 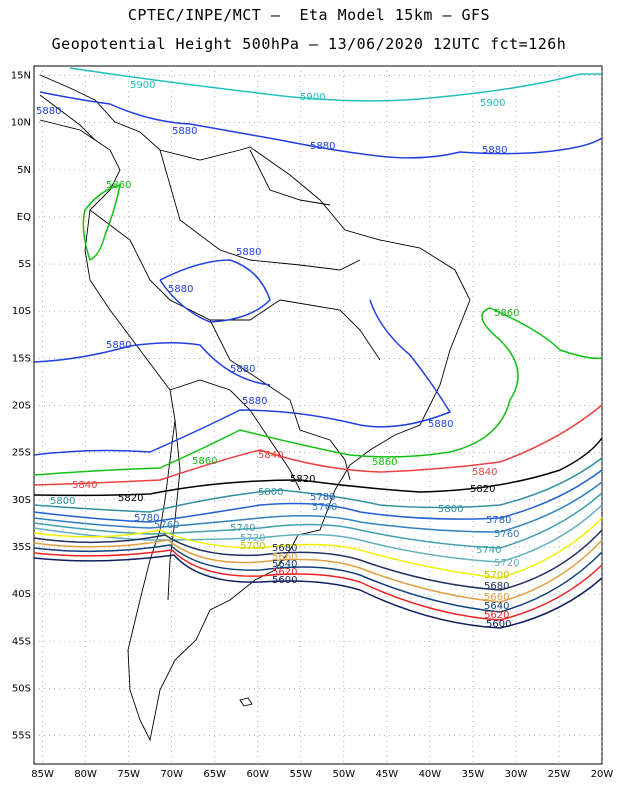 I want to click on lat-tick-label: 20S, so click(x=21, y=406).